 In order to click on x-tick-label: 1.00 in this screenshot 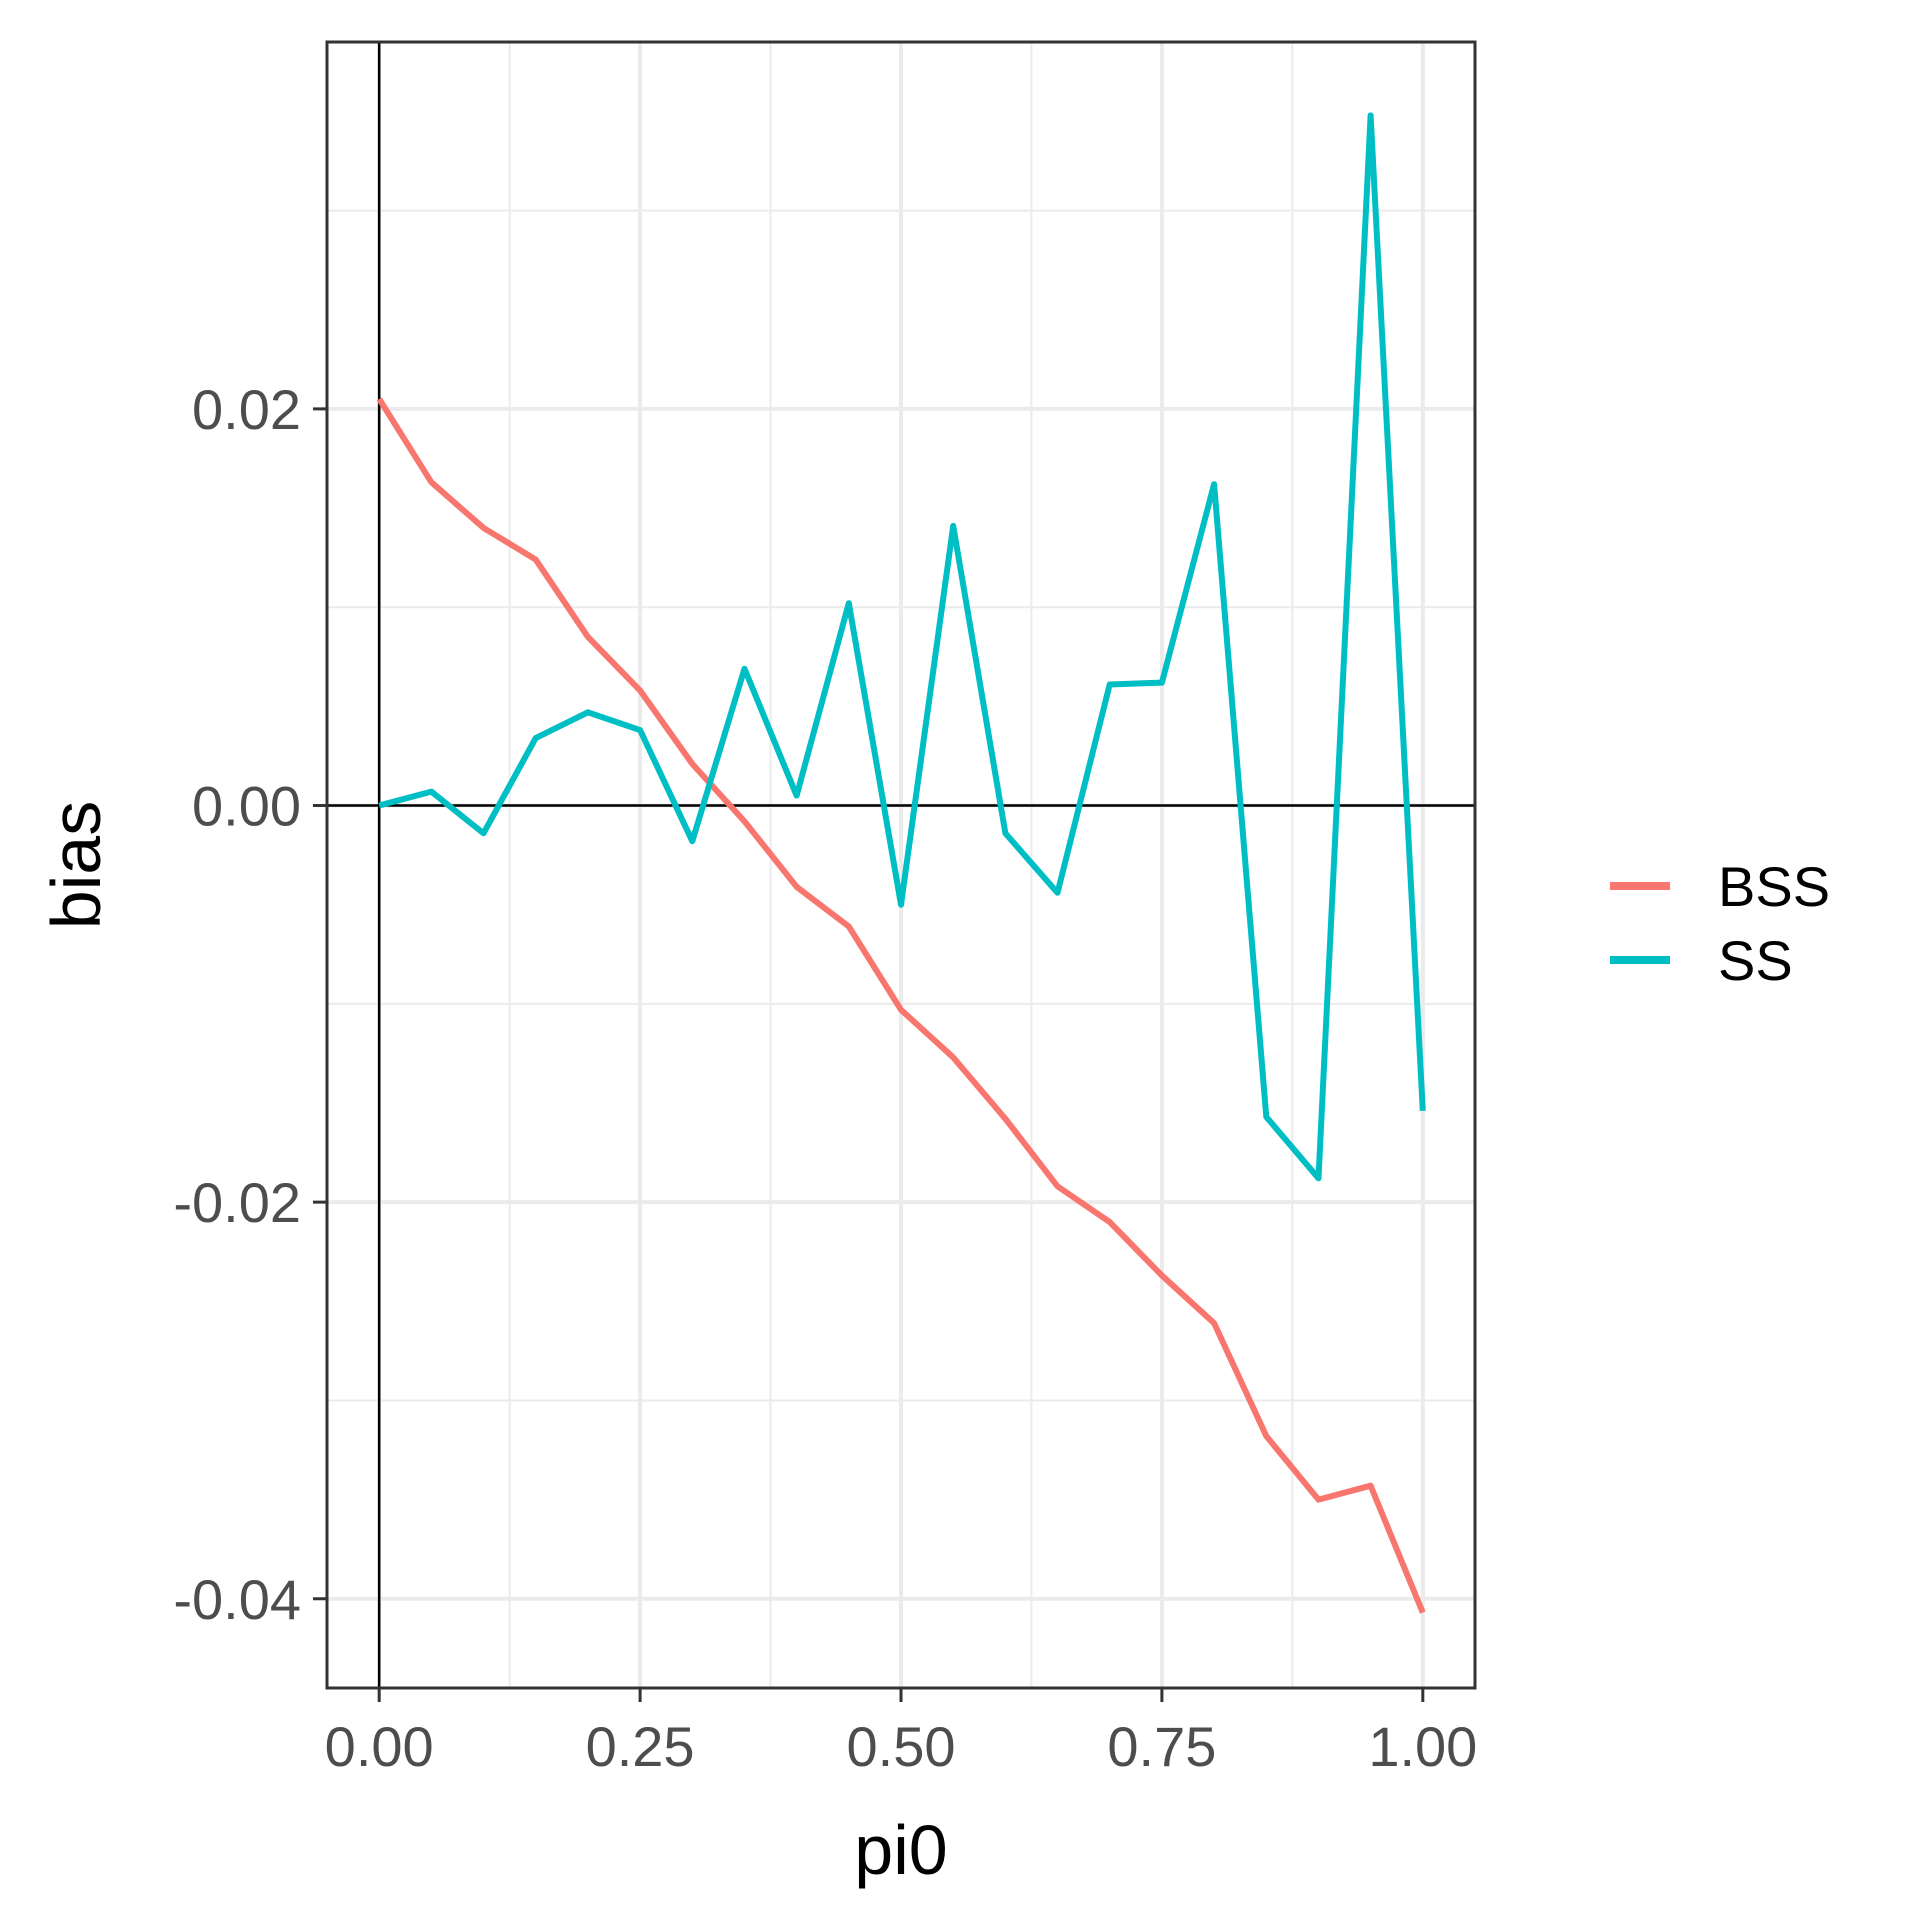, I will do `click(1422, 1746)`.